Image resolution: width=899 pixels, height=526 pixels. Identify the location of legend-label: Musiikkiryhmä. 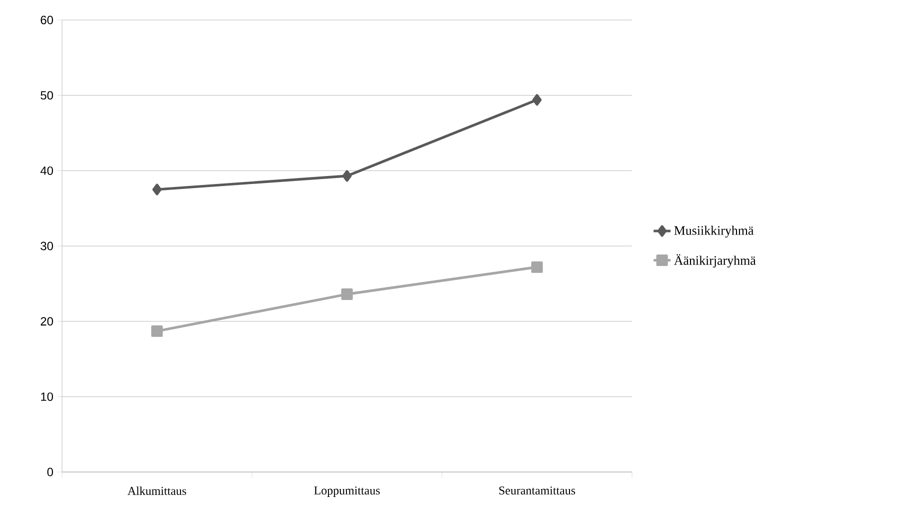
(714, 232).